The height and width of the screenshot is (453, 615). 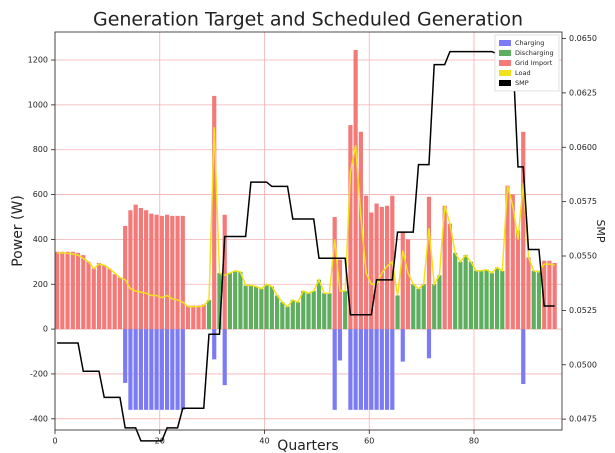 I want to click on legend: Charging Discharging Grid Import Load SMP, so click(x=527, y=63).